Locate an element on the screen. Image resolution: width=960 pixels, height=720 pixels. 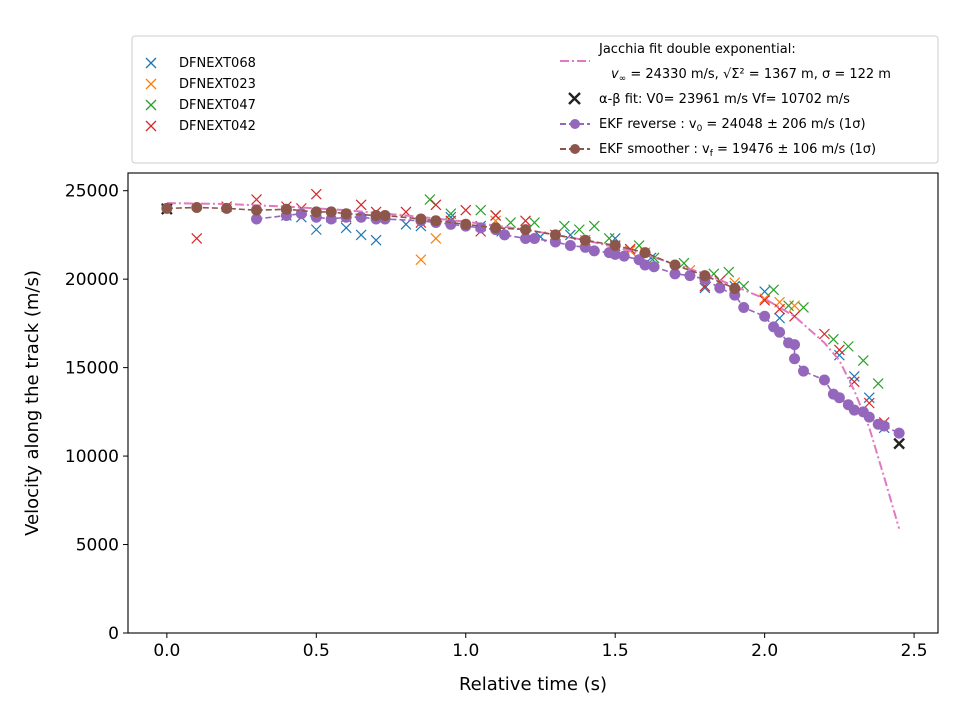
legend-entry-dfnext047: DFNEXT047 is located at coordinates (200, 105).